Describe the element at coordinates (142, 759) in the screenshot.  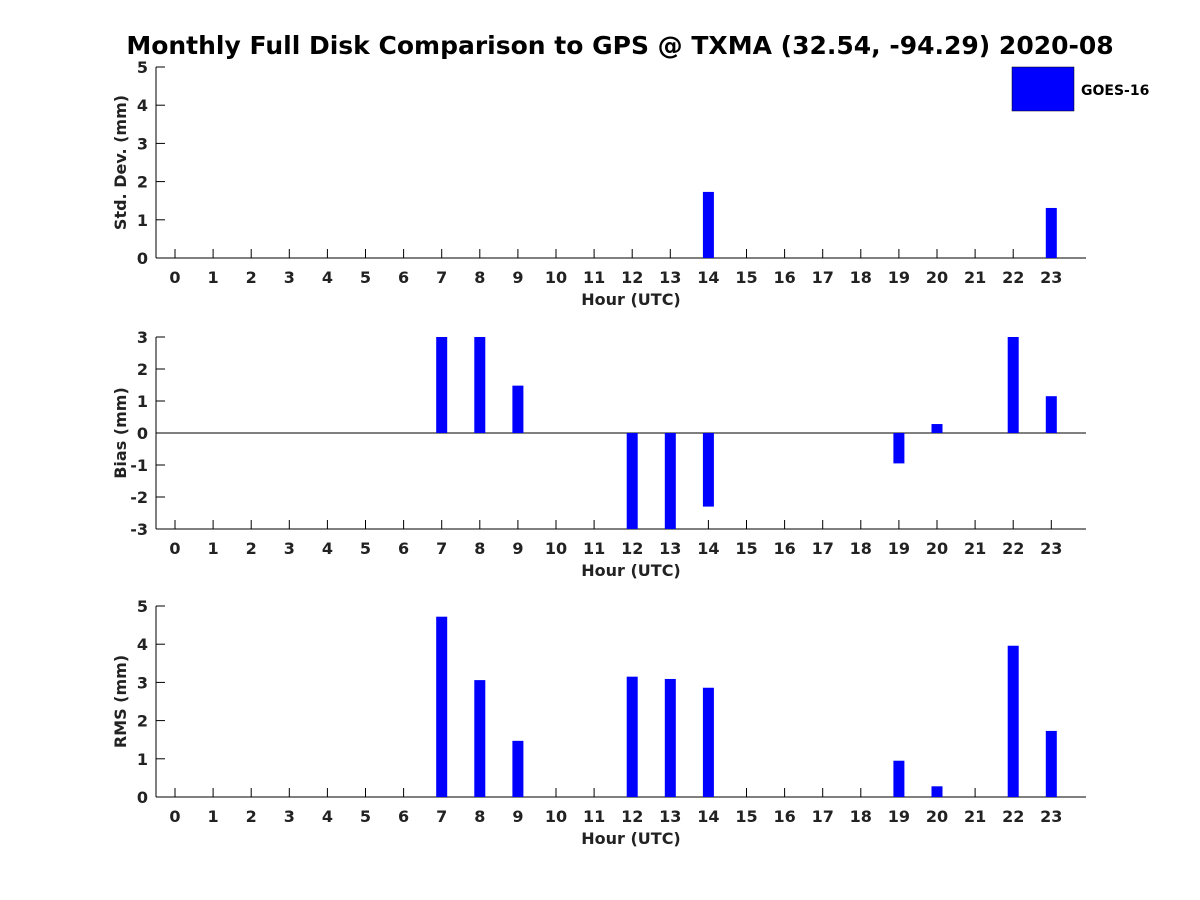
I see `rms-y-tick-label: 1` at that location.